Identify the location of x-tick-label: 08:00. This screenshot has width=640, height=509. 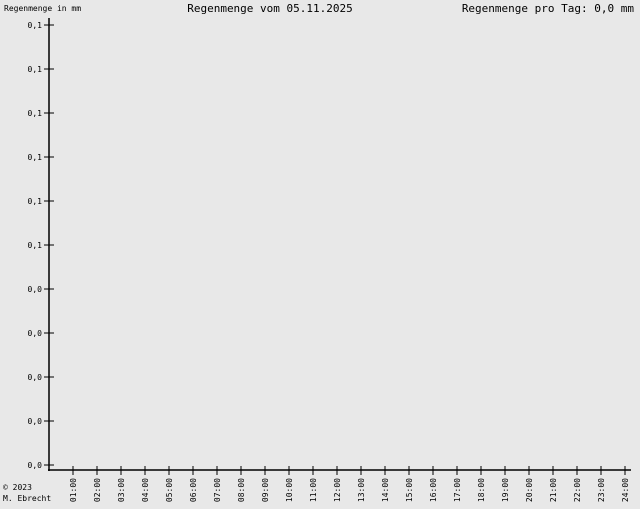
(241, 490).